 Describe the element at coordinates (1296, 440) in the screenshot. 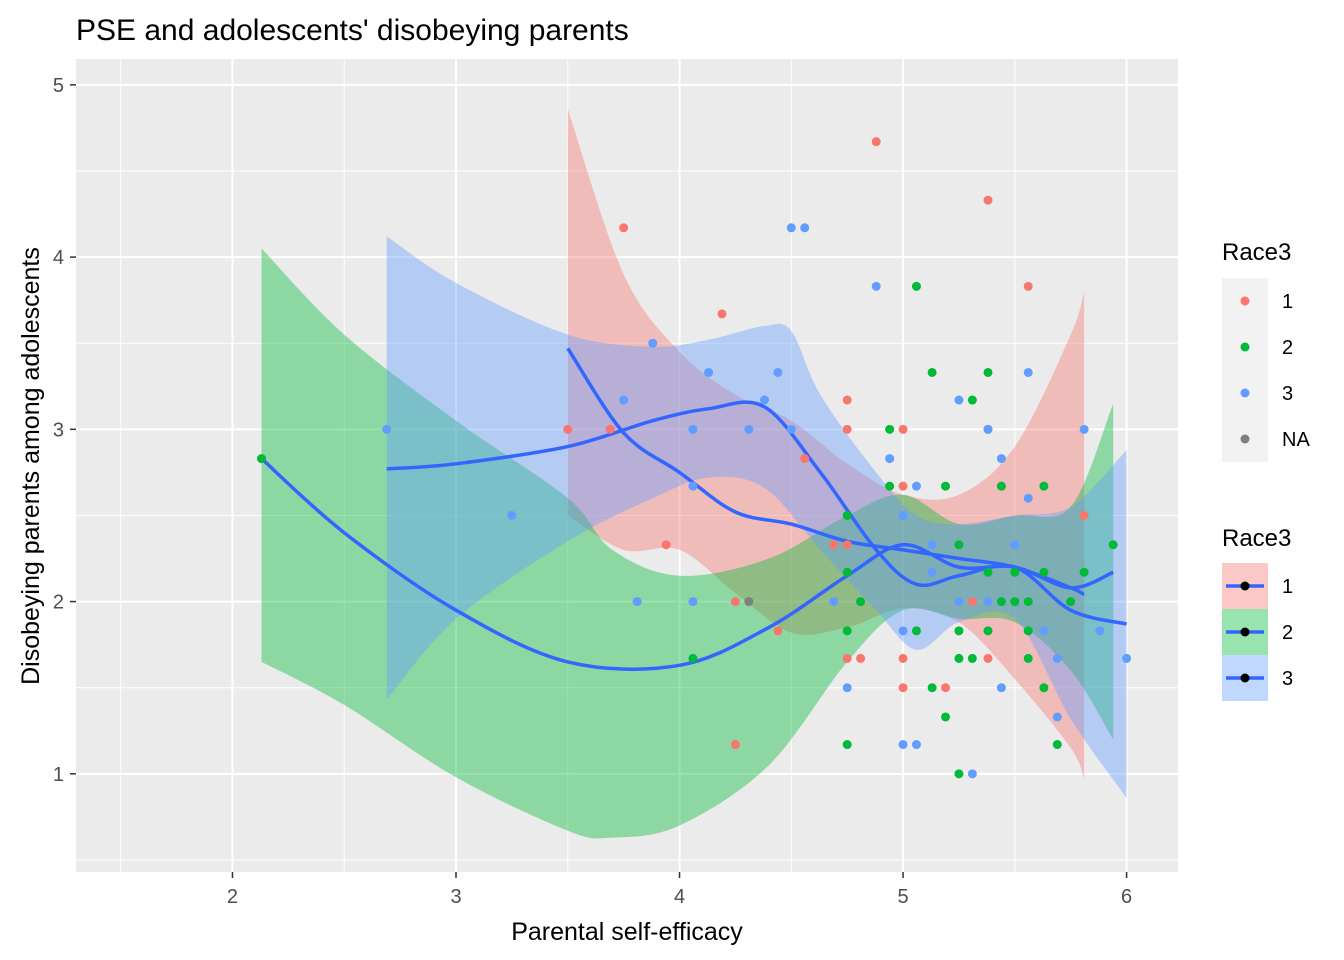

I see `legend-point-label: NA` at that location.